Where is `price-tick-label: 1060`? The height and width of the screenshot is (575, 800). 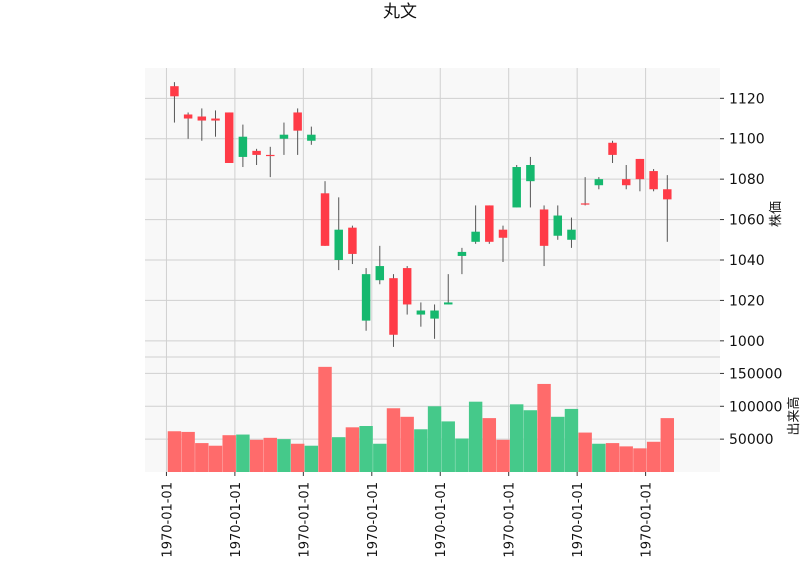
price-tick-label: 1060 is located at coordinates (747, 221).